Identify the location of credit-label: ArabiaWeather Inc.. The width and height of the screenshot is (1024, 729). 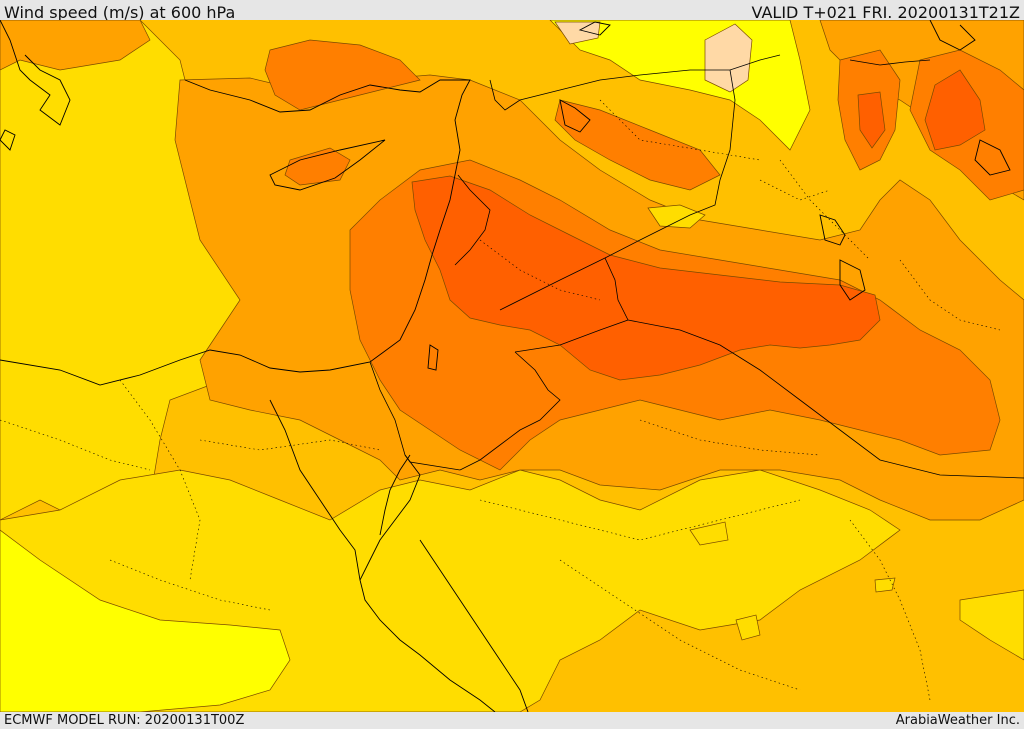
(957, 720).